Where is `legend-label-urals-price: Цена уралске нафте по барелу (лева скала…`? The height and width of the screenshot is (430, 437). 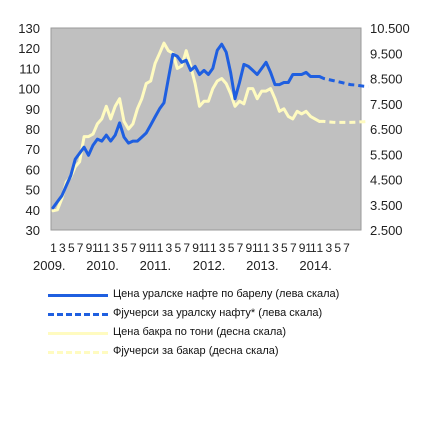
legend-label-urals-price: Цена уралске нафте по барелу (лева скала… is located at coordinates (226, 294).